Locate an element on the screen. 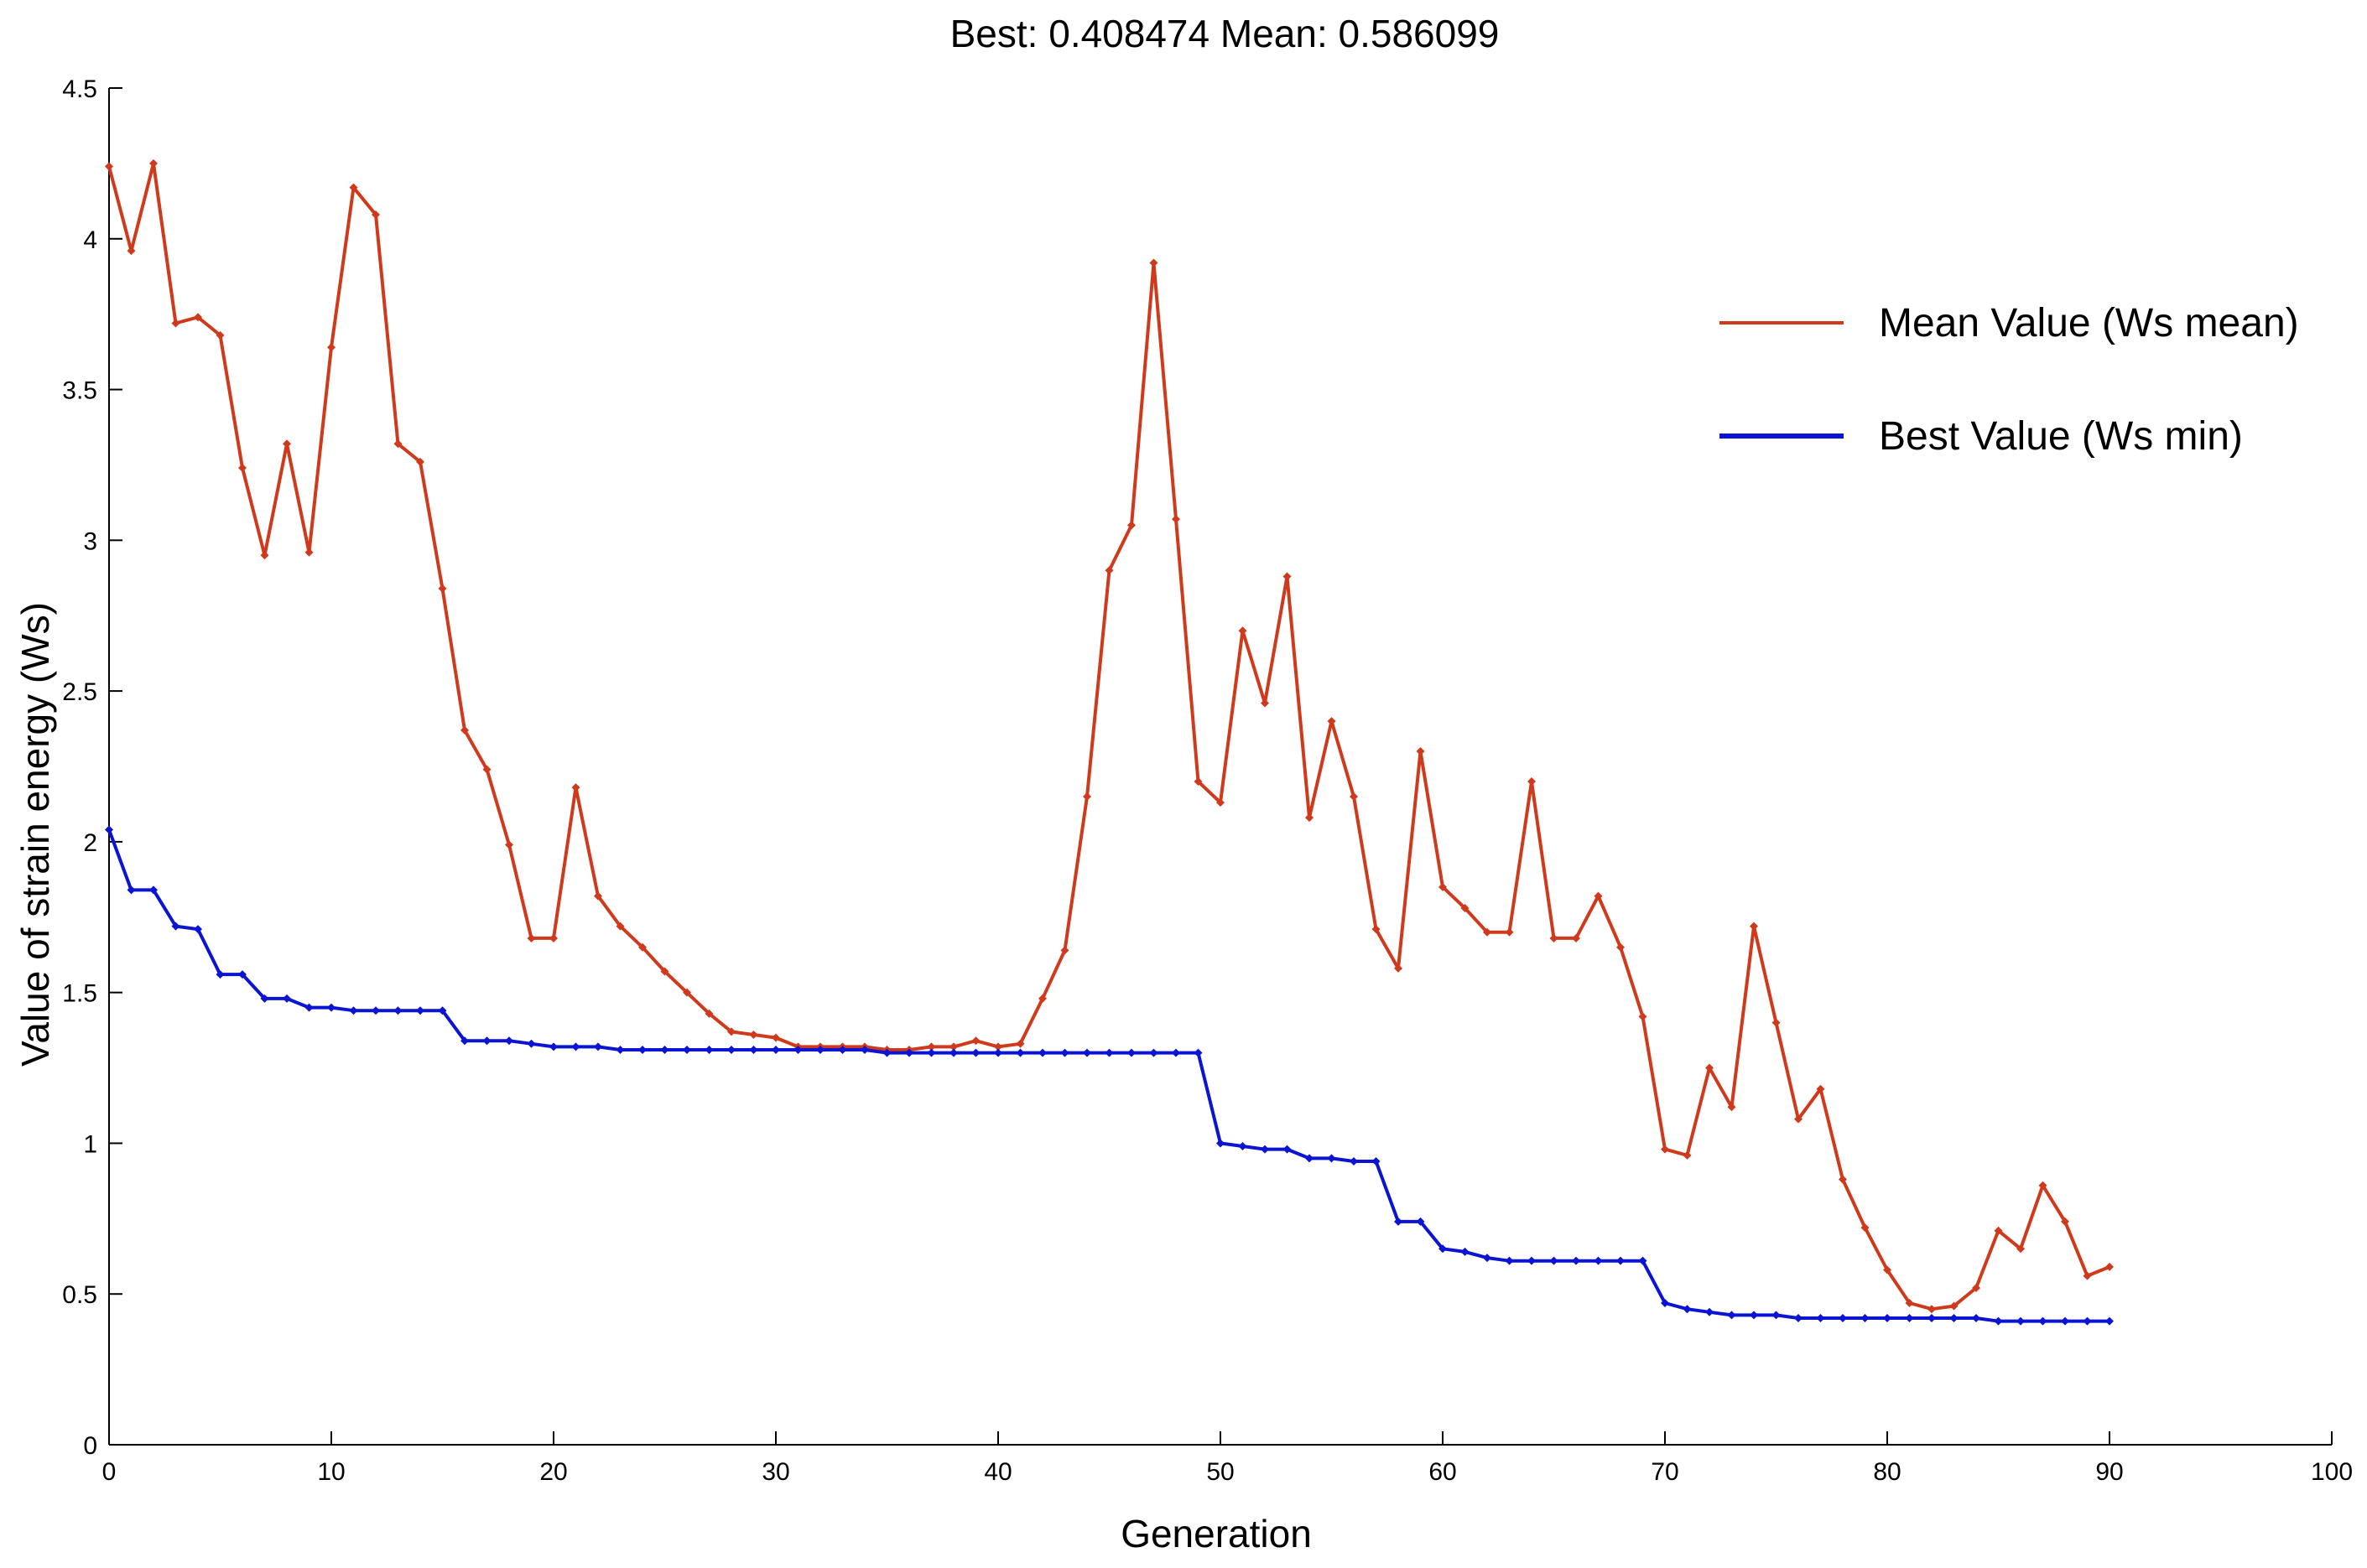  x-tick-label: 80 is located at coordinates (1887, 1472).